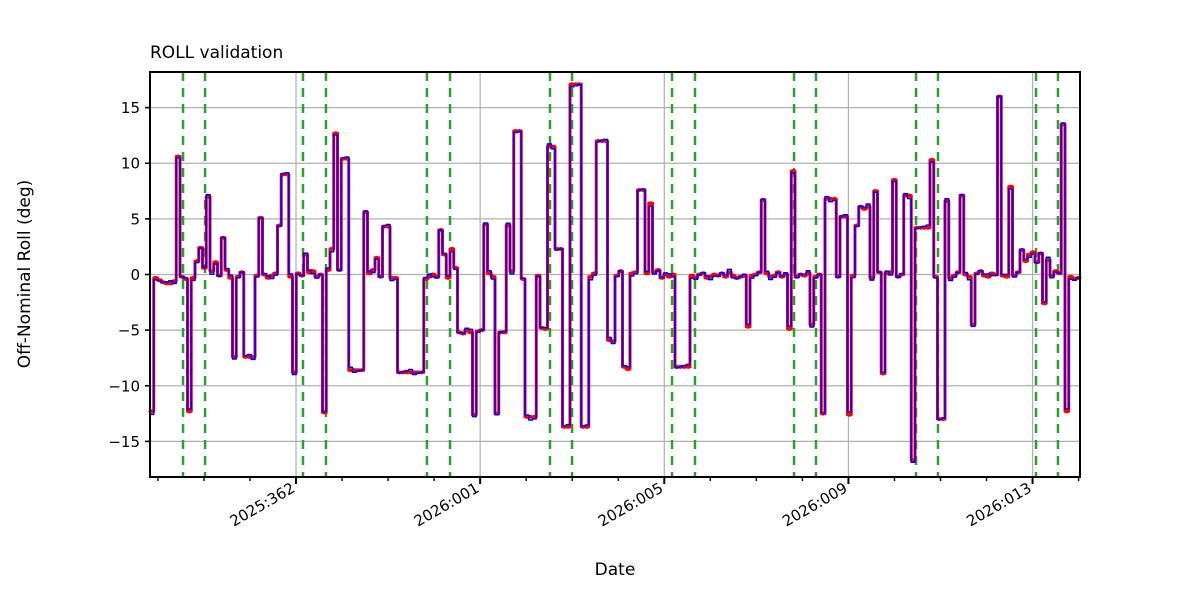 This screenshot has width=1200, height=600. What do you see at coordinates (124, 386) in the screenshot?
I see `y-tick-label: −10` at bounding box center [124, 386].